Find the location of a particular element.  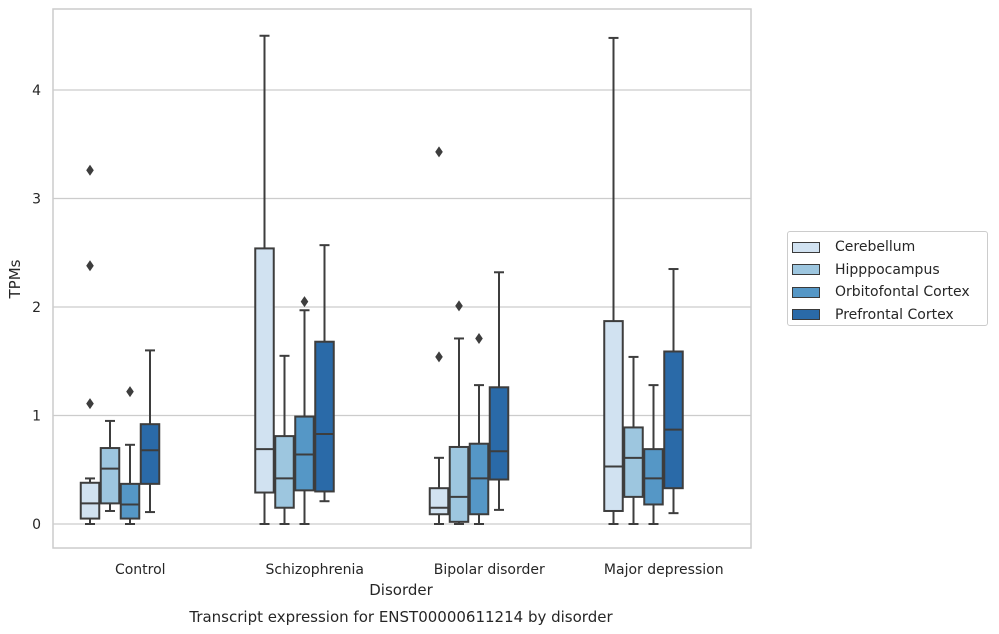

y-tick-label: 4 is located at coordinates (36, 91).